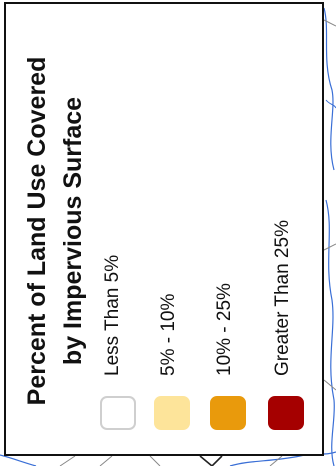  I want to click on legend-label-less-than-5: Less Than 5%, so click(112, 315).